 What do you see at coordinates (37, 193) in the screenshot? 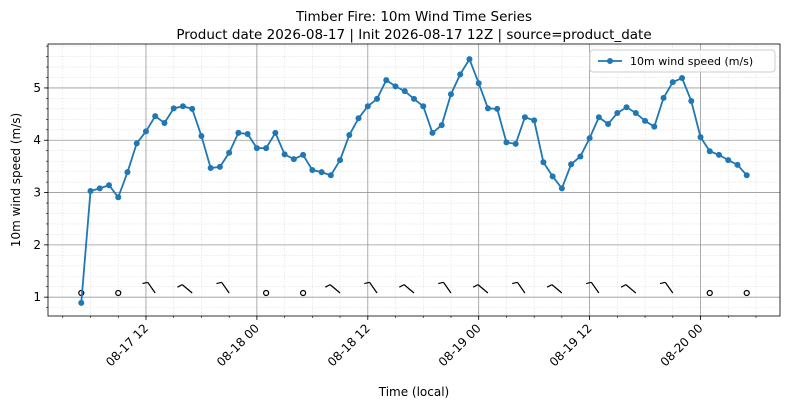
I see `y-tick-label: 3` at bounding box center [37, 193].